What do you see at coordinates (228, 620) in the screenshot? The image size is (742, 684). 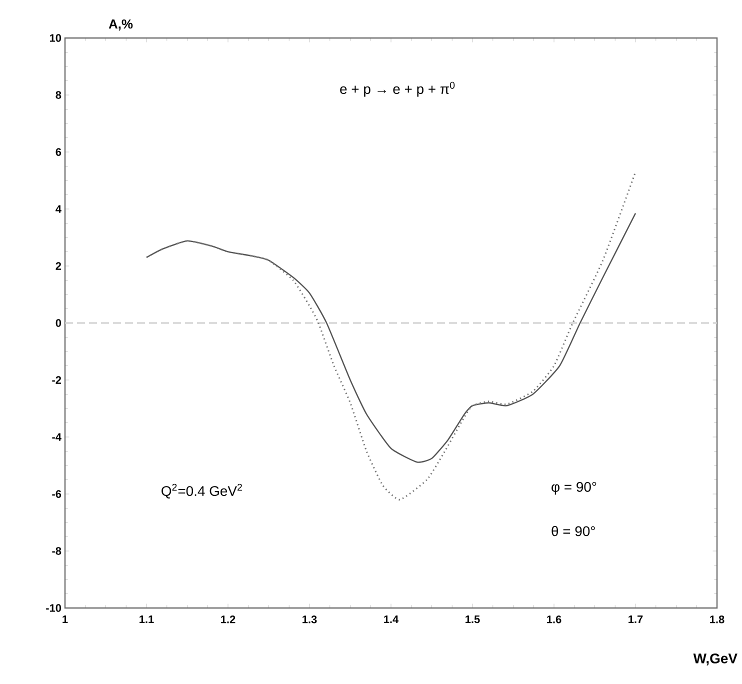 I see `x-tick-label: 1.2` at bounding box center [228, 620].